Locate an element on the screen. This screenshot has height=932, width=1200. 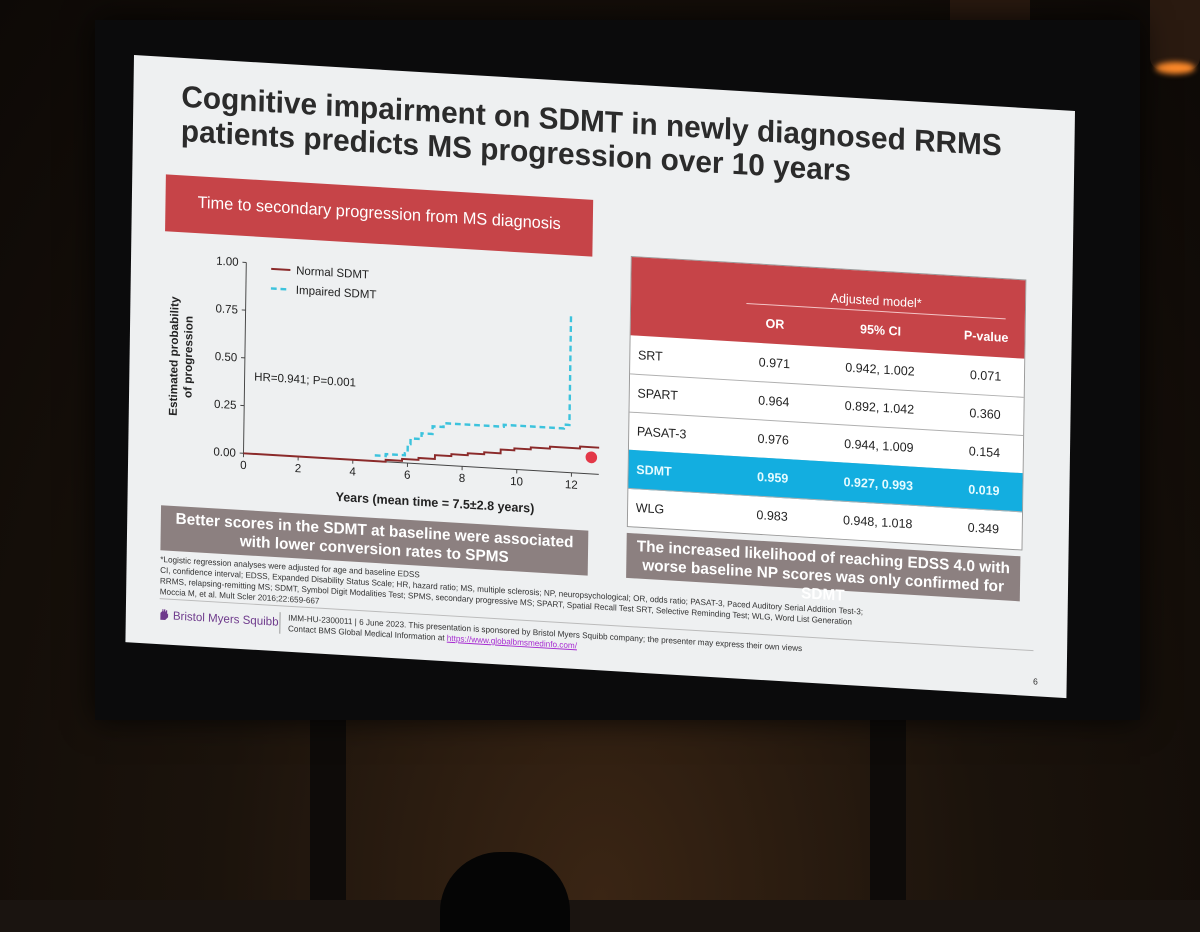
bms-hand-icon is located at coordinates (164, 614).